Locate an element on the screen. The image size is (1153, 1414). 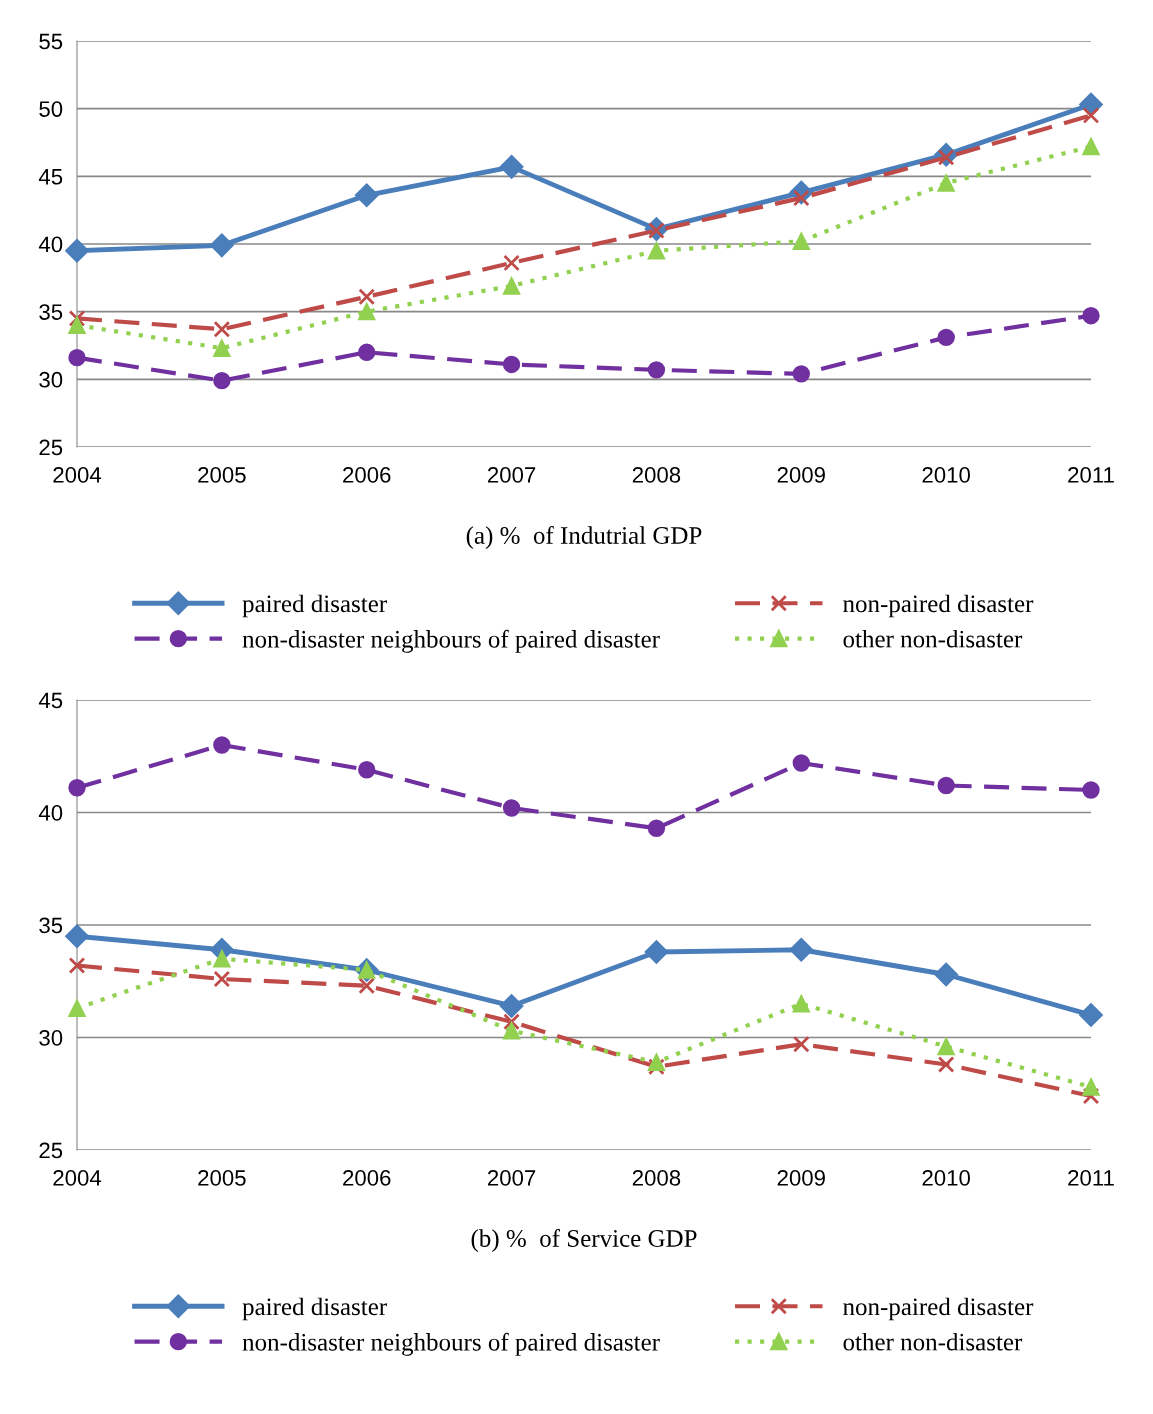
x-axis-title: (b) % of Service GDP is located at coordinates (584, 1240).